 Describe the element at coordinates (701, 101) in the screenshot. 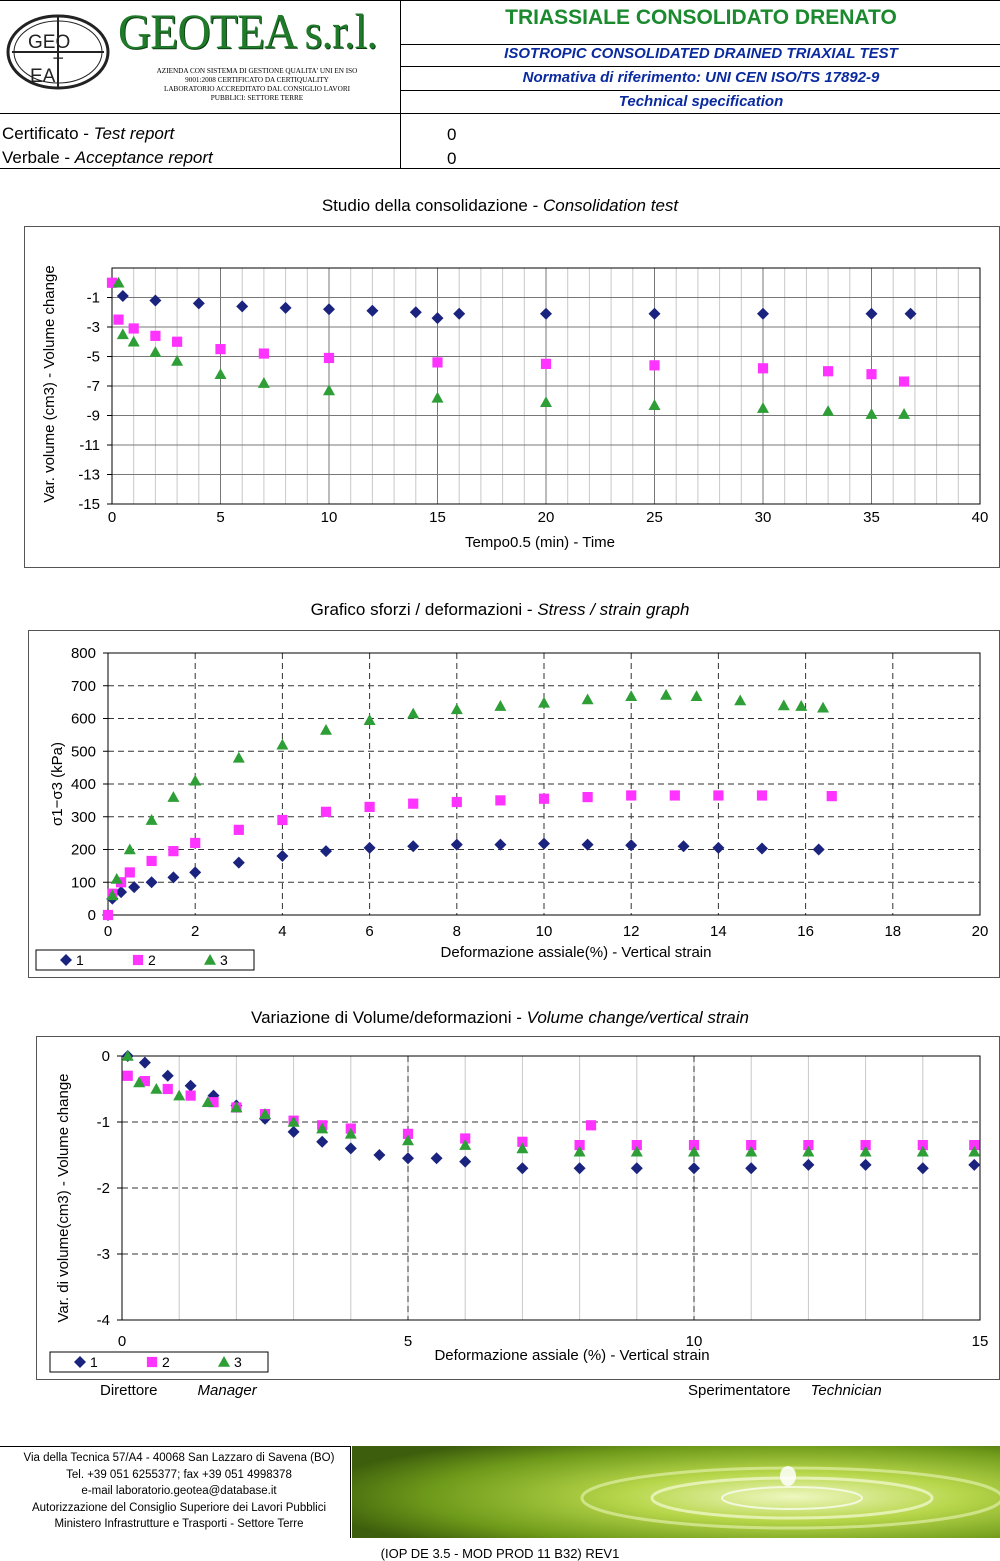

I see `technical-specification: Technical specification` at that location.